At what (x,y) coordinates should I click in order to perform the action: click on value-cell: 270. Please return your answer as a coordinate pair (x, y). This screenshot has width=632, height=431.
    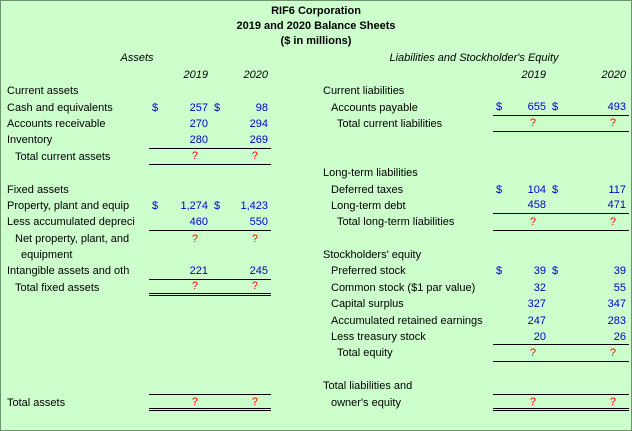
    Looking at the image, I should click on (180, 124).